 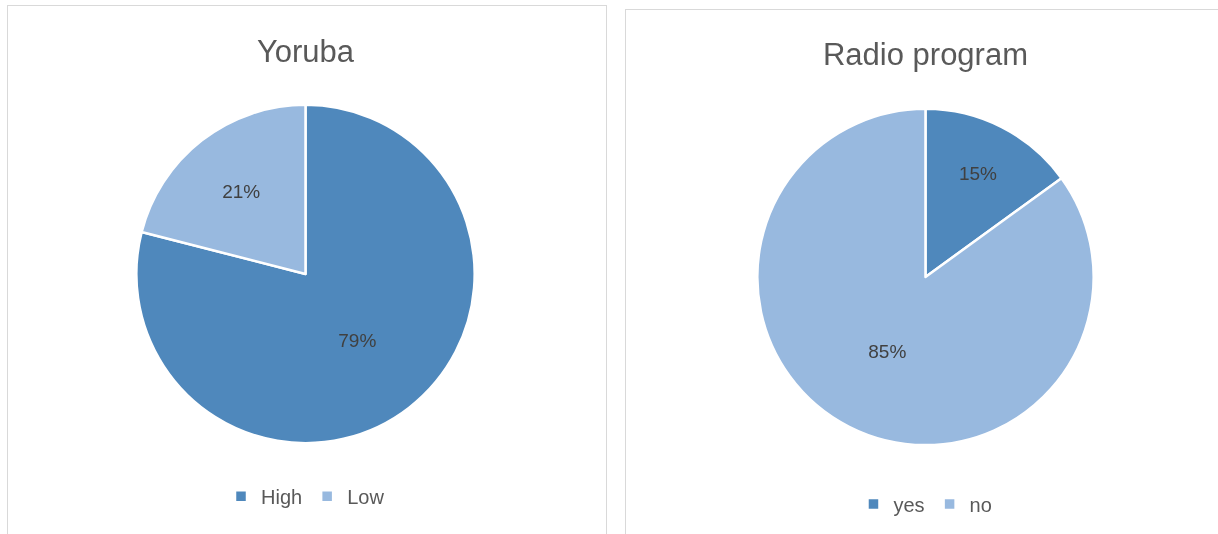 What do you see at coordinates (241, 191) in the screenshot?
I see `data-label: 21%` at bounding box center [241, 191].